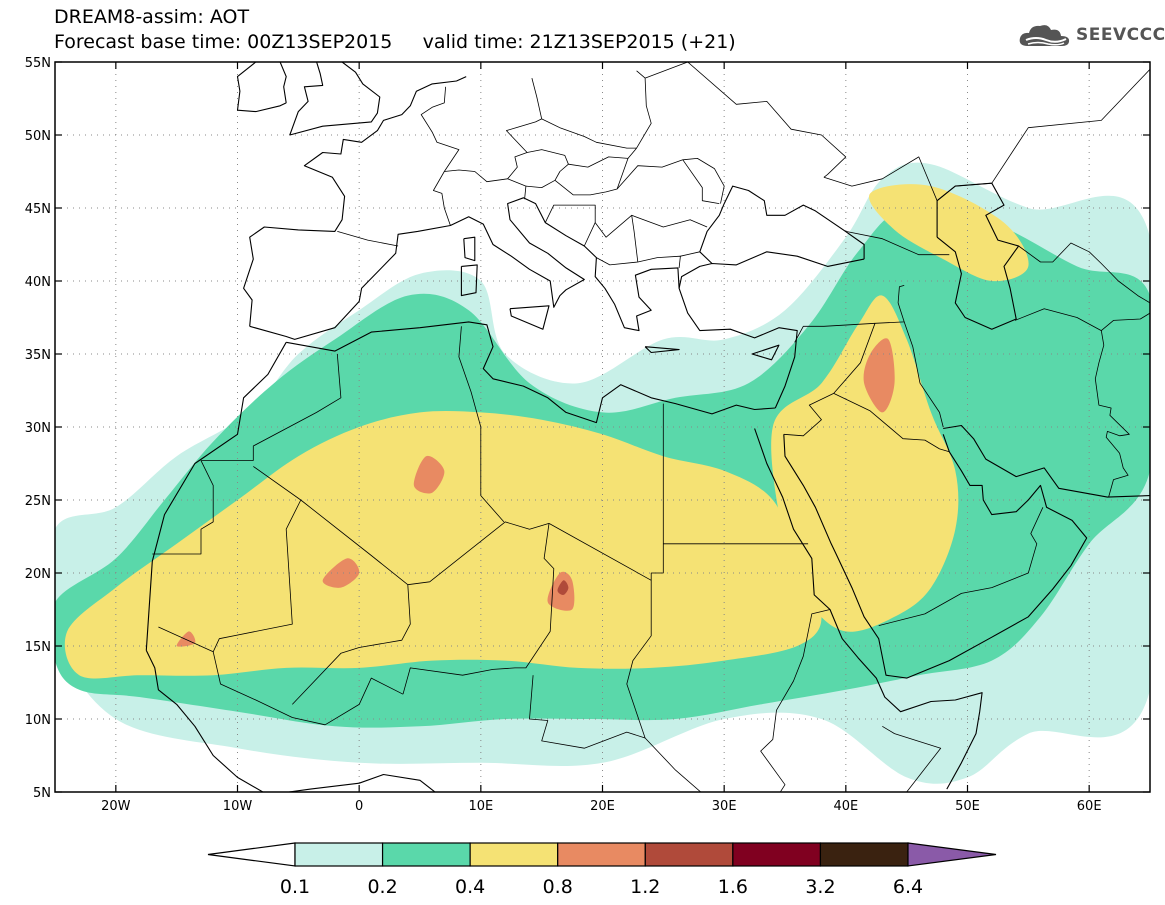 The image size is (1165, 905). I want to click on colorbar-label: 0.8, so click(558, 887).